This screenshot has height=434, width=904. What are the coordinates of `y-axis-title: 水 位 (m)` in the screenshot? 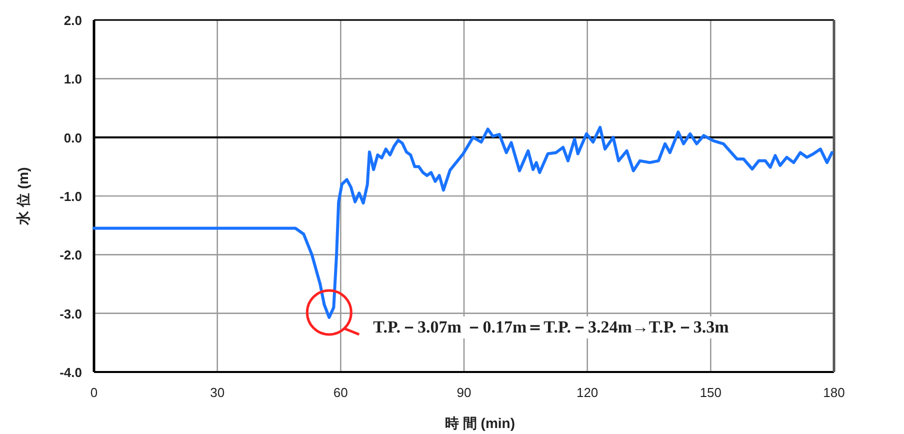 It's located at (23, 196).